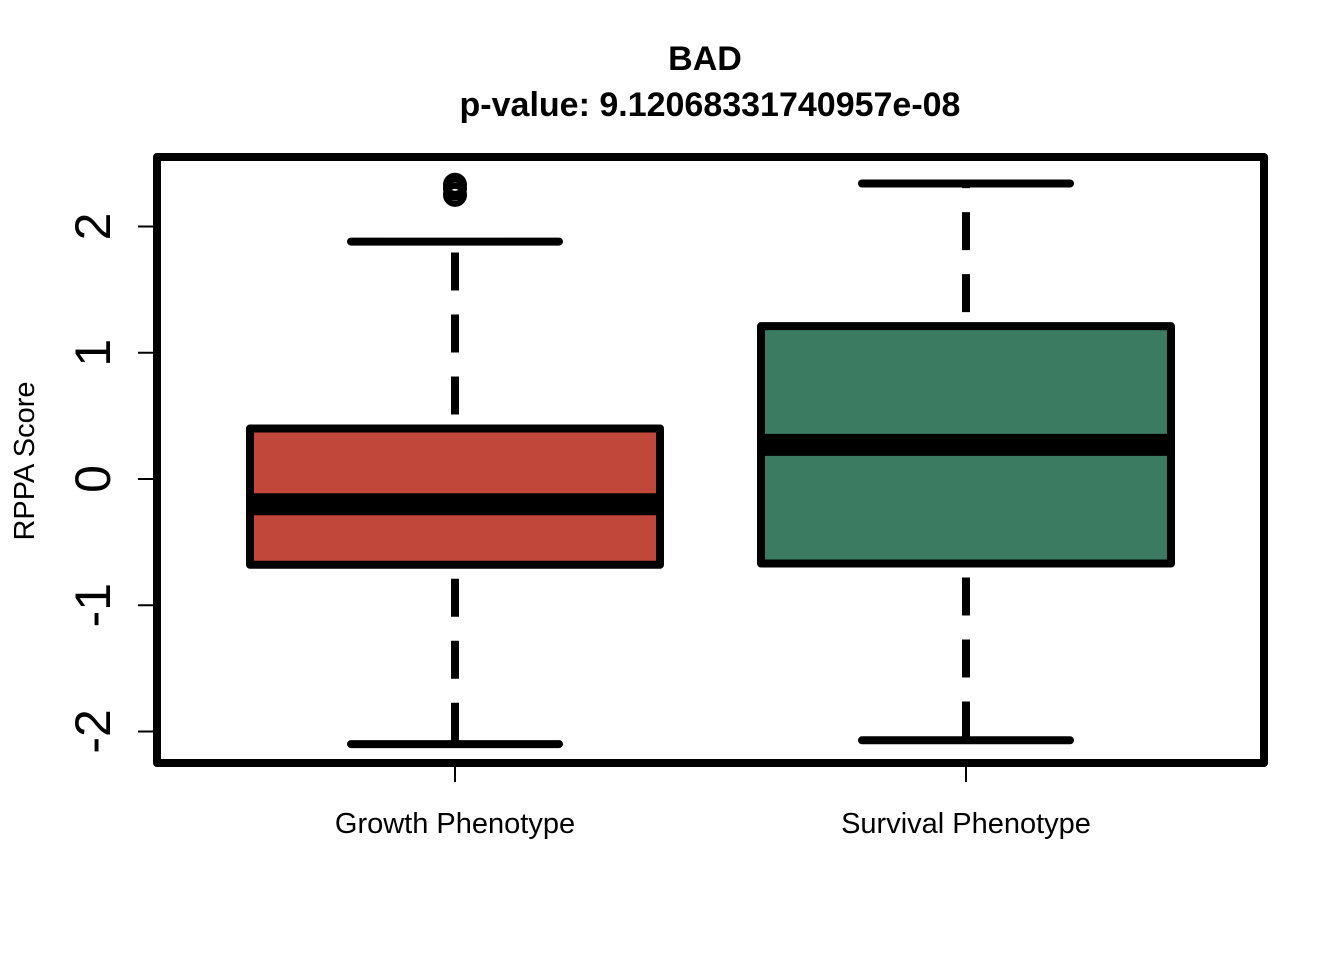 This screenshot has width=1344, height=960. What do you see at coordinates (93, 227) in the screenshot?
I see `y-tick-label-4: 2` at bounding box center [93, 227].